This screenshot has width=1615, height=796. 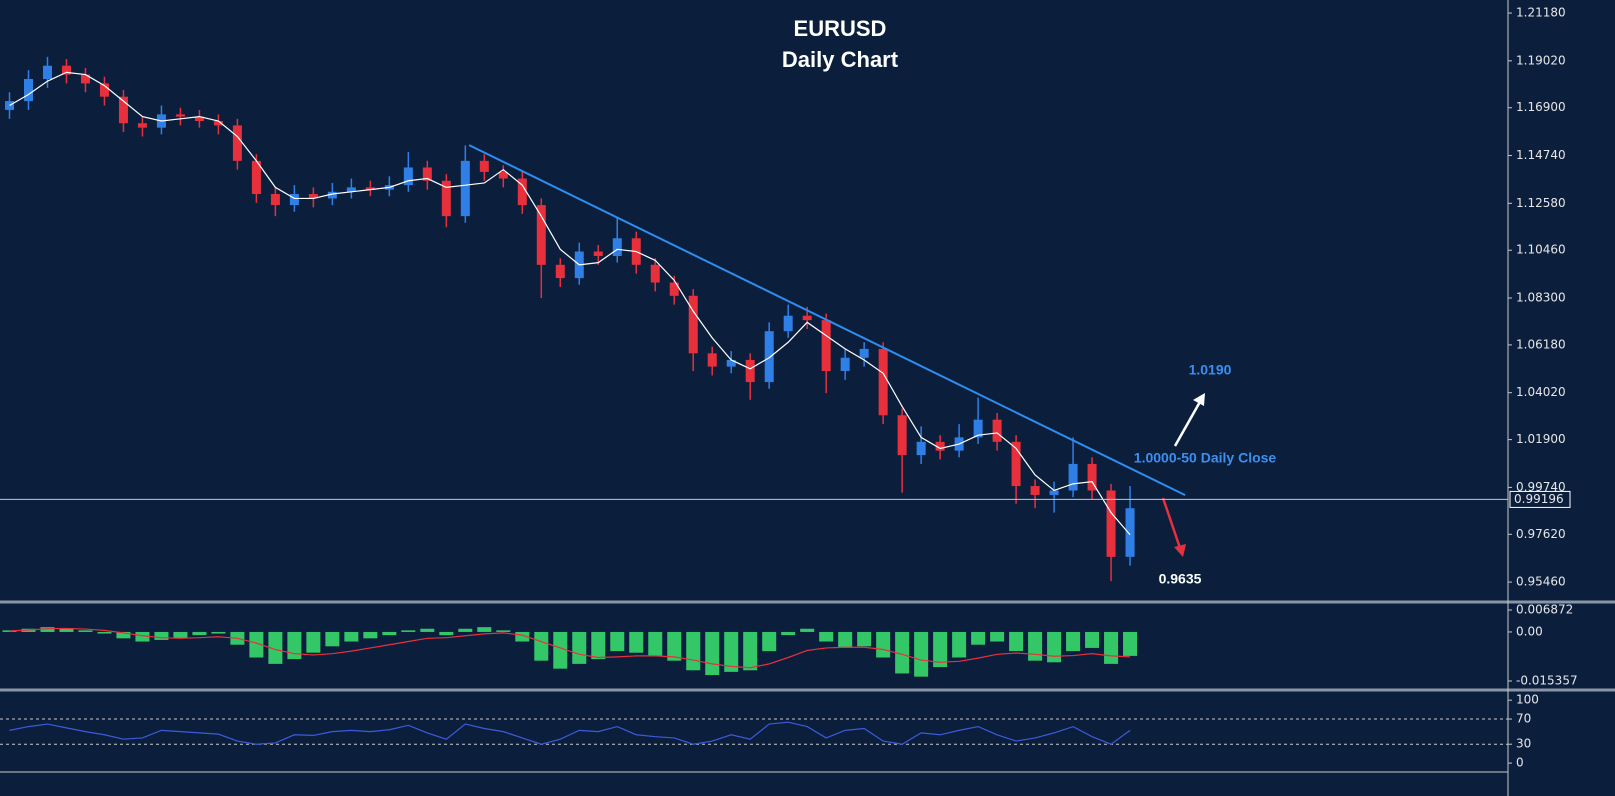 What do you see at coordinates (1527, 700) in the screenshot?
I see `y-tick-label: 100` at bounding box center [1527, 700].